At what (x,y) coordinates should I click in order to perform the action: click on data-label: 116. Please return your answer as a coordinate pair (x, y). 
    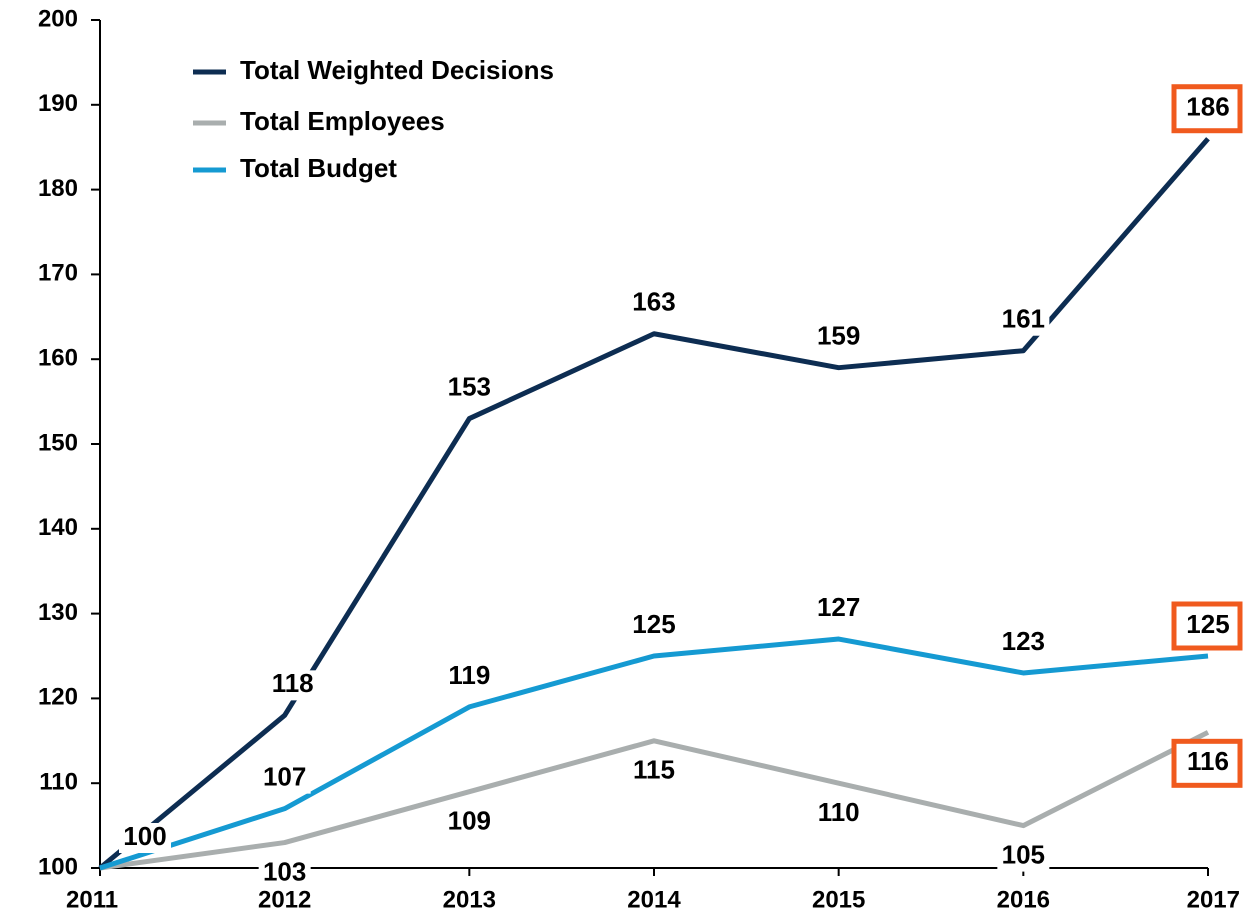
    Looking at the image, I should click on (1208, 761).